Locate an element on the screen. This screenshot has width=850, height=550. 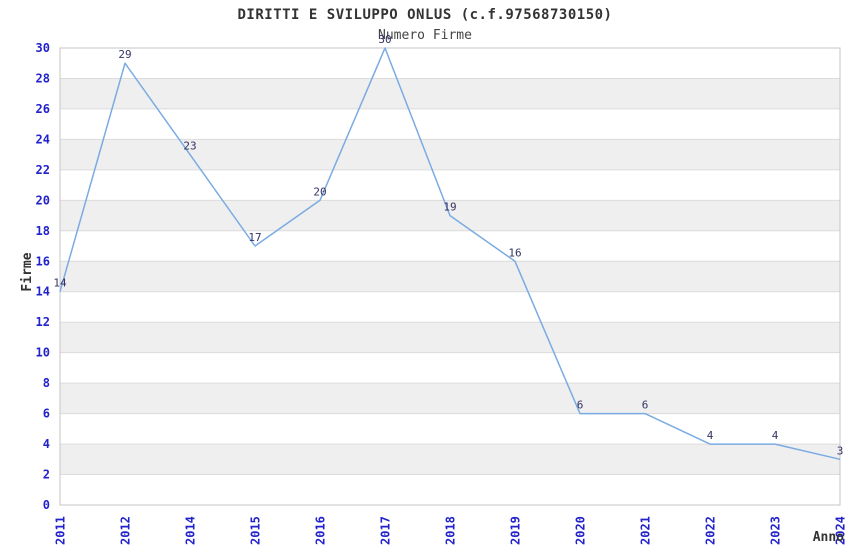
y-tick-label: 24 is located at coordinates (43, 139).